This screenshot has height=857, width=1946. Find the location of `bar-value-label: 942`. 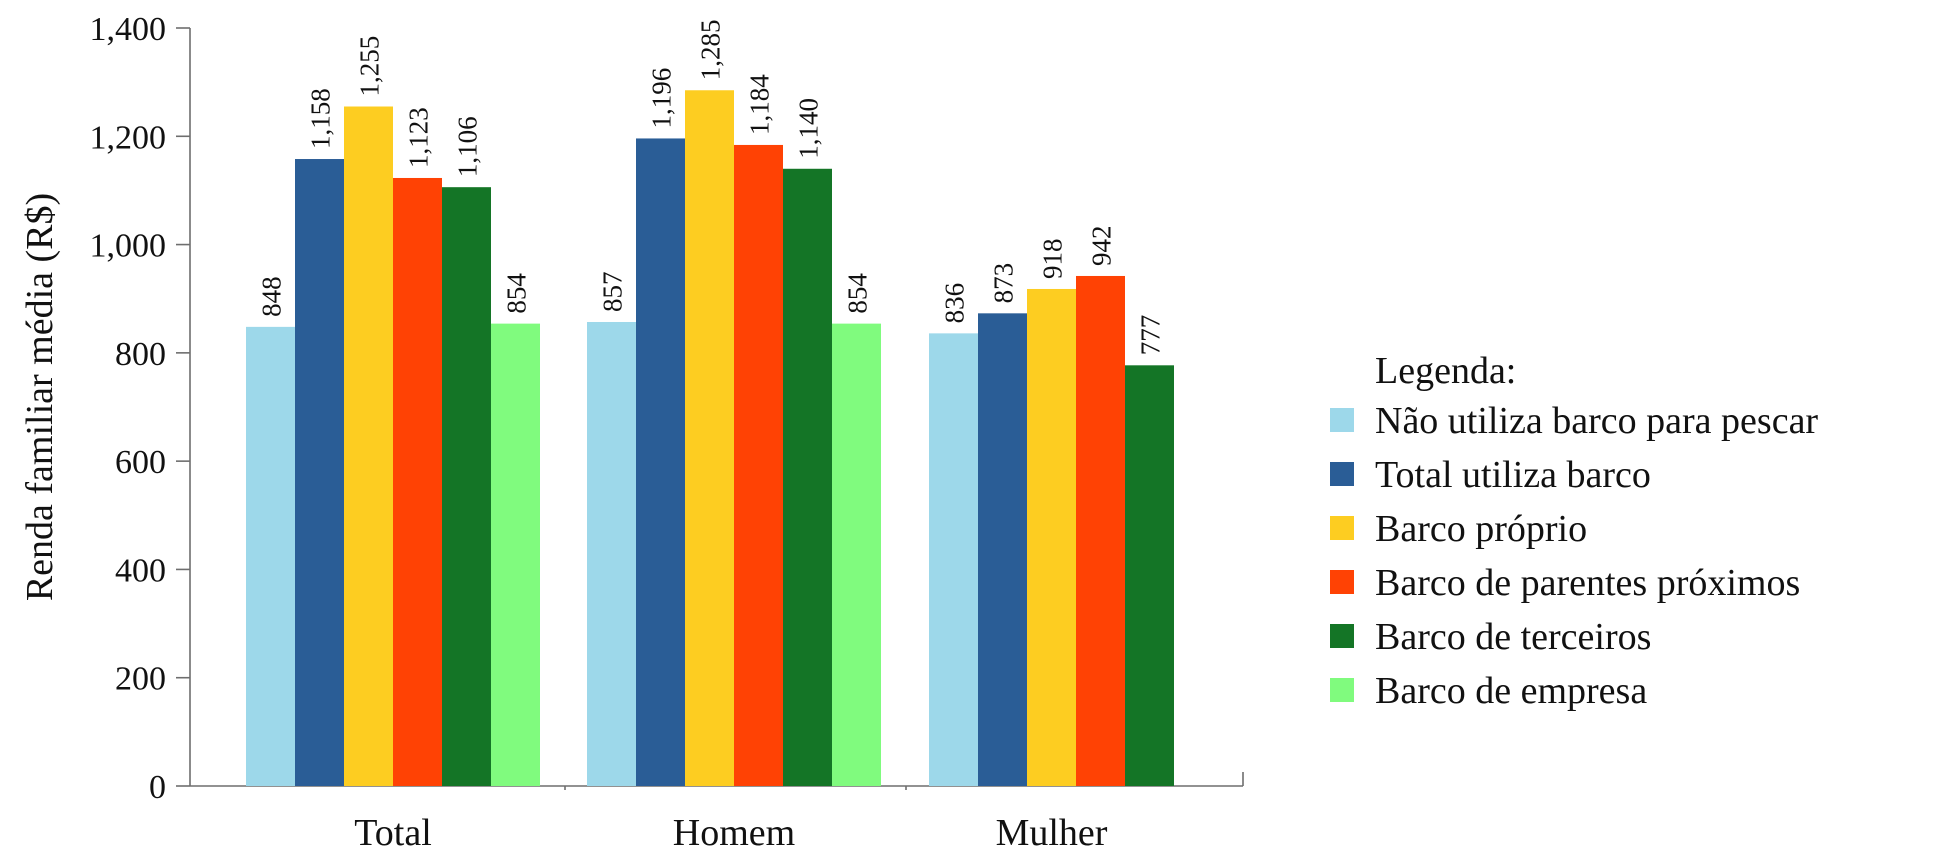

bar-value-label: 942 is located at coordinates (1102, 245).